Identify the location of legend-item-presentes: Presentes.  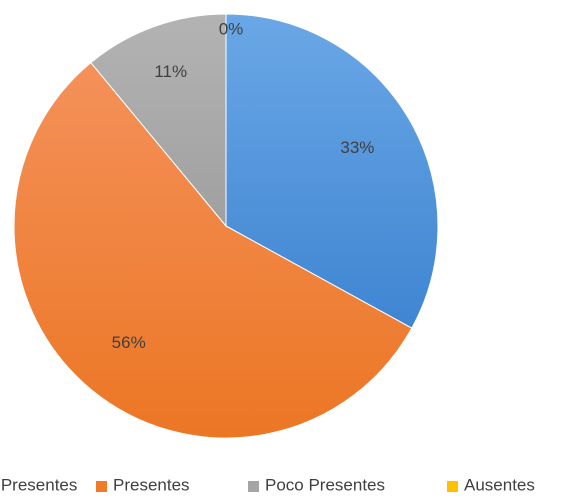
(143, 484).